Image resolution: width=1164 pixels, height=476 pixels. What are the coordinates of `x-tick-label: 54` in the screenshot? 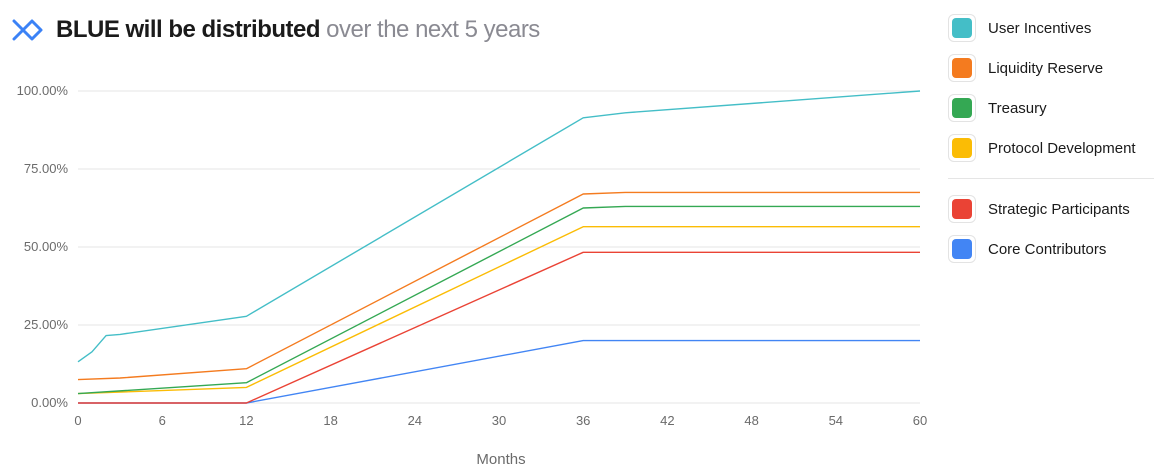 It's located at (836, 420).